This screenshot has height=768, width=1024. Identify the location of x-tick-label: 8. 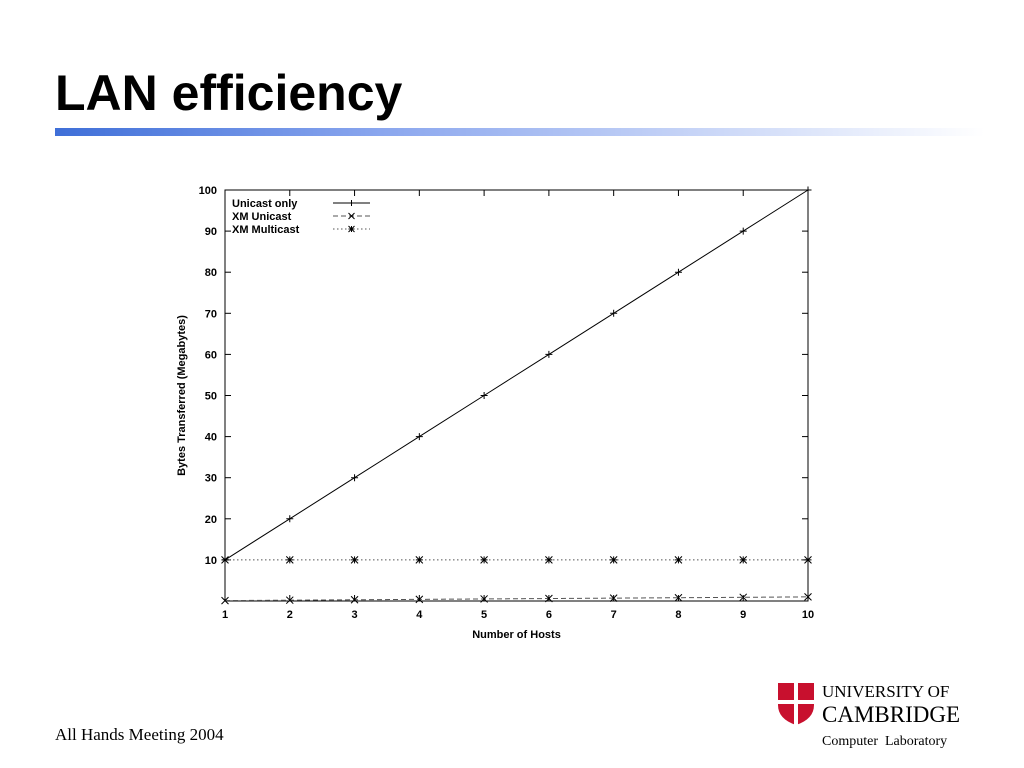
(678, 615).